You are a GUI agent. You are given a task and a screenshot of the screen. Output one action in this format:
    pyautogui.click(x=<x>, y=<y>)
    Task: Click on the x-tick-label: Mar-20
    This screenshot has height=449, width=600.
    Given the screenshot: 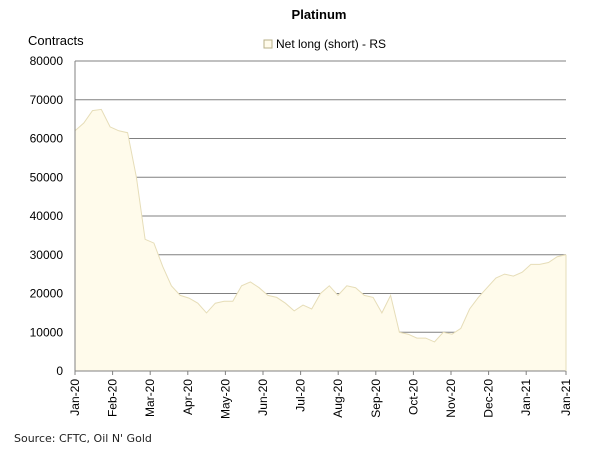 What is the action you would take?
    pyautogui.click(x=150, y=398)
    